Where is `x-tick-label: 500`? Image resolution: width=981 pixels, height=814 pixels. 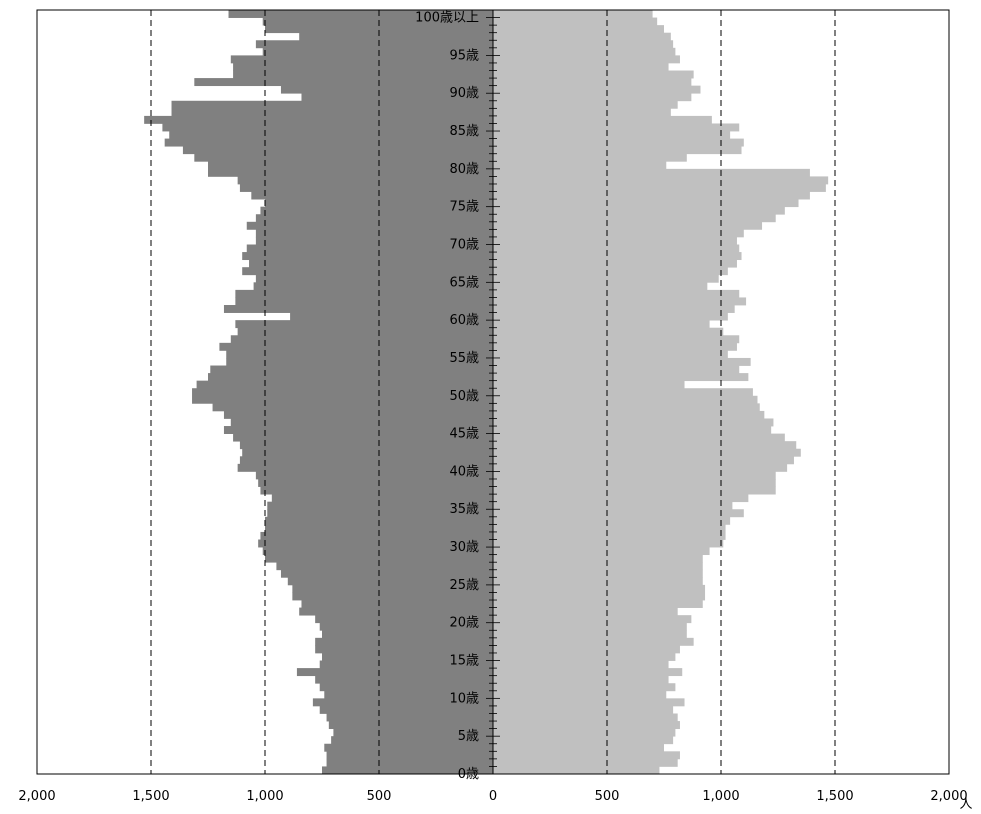
x-tick-label: 500 is located at coordinates (607, 796).